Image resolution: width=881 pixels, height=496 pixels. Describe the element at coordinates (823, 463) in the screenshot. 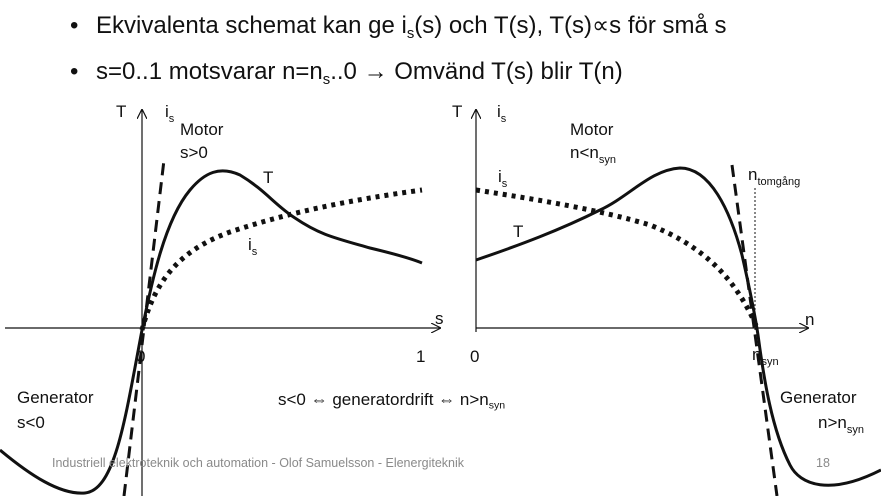

I see `page-number: 18` at that location.